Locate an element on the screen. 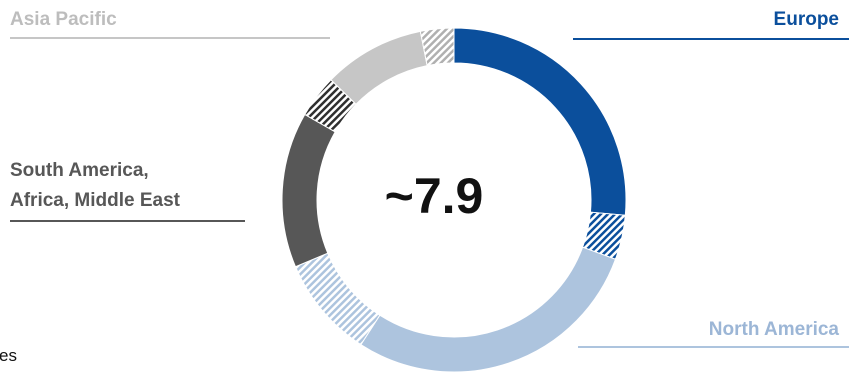  legend-rule-north-america is located at coordinates (713, 347).